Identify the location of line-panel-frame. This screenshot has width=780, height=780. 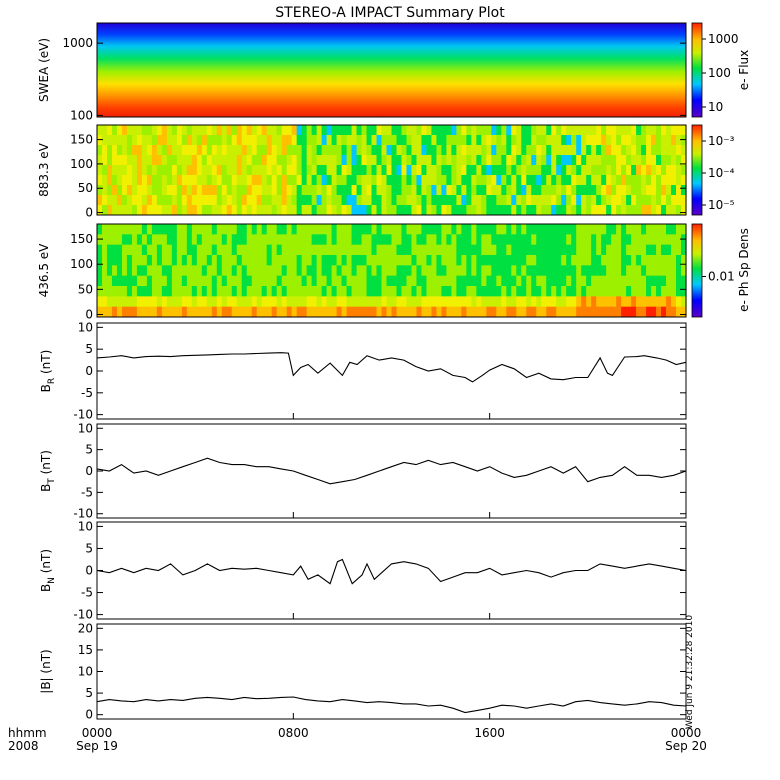
(391, 671).